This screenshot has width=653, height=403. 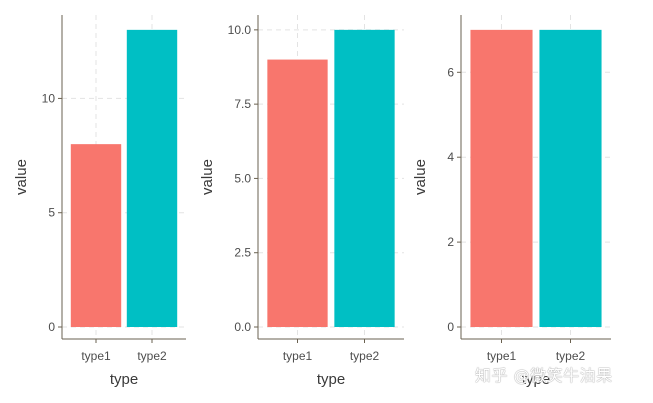 What do you see at coordinates (21, 177) in the screenshot?
I see `panel-1-y-axis-title: value` at bounding box center [21, 177].